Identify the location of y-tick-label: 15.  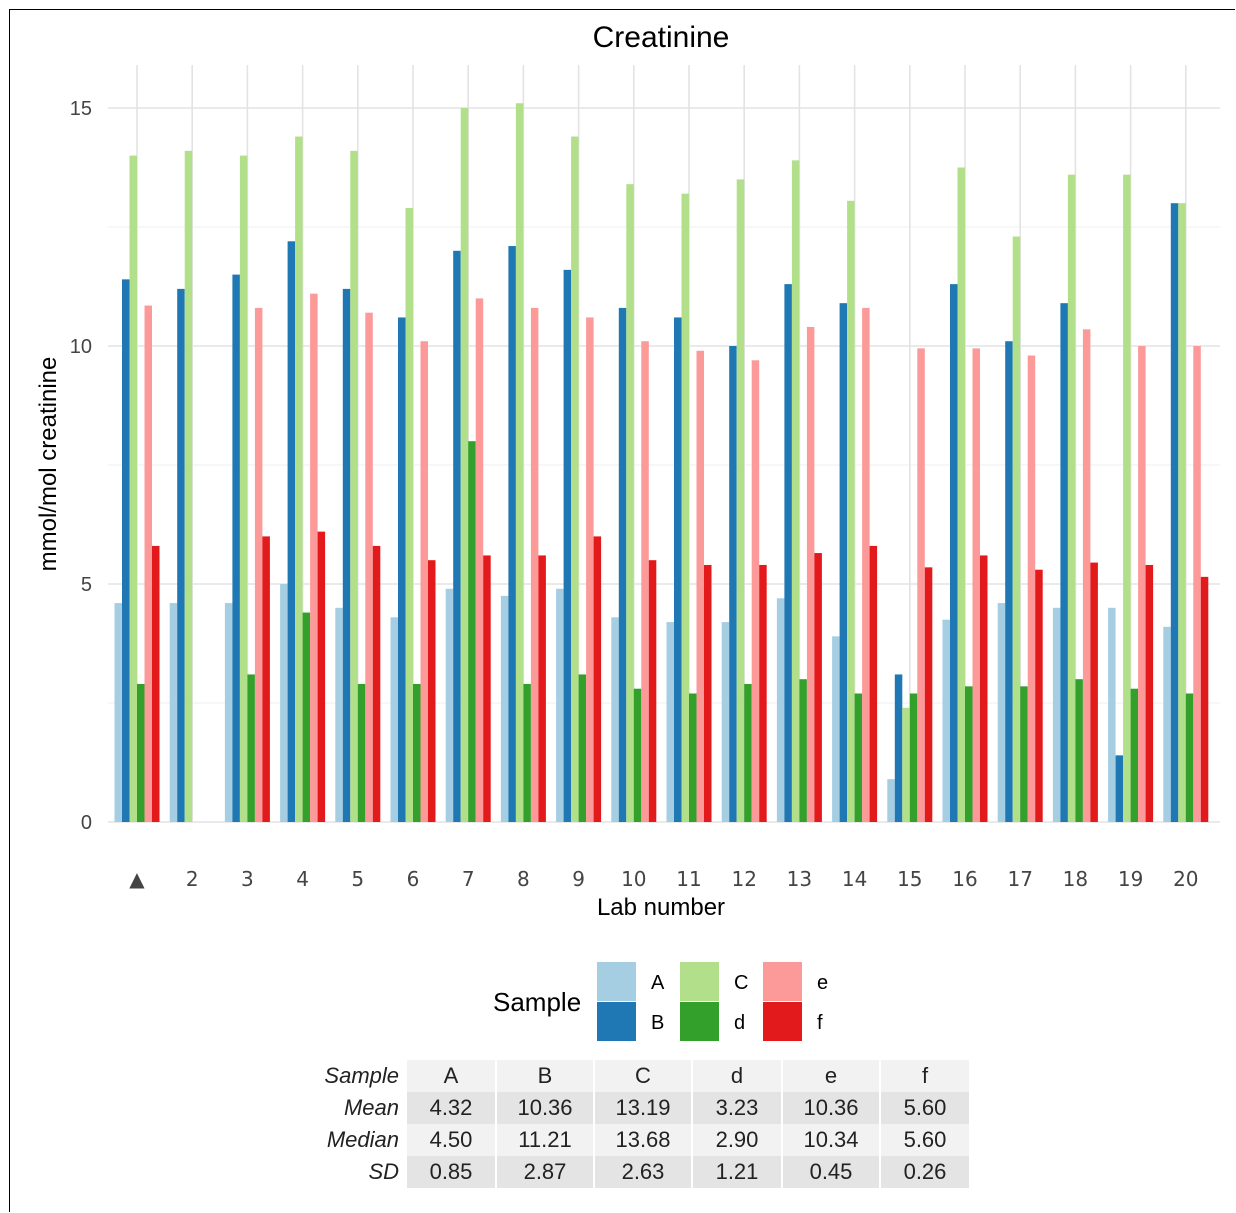
(81, 109).